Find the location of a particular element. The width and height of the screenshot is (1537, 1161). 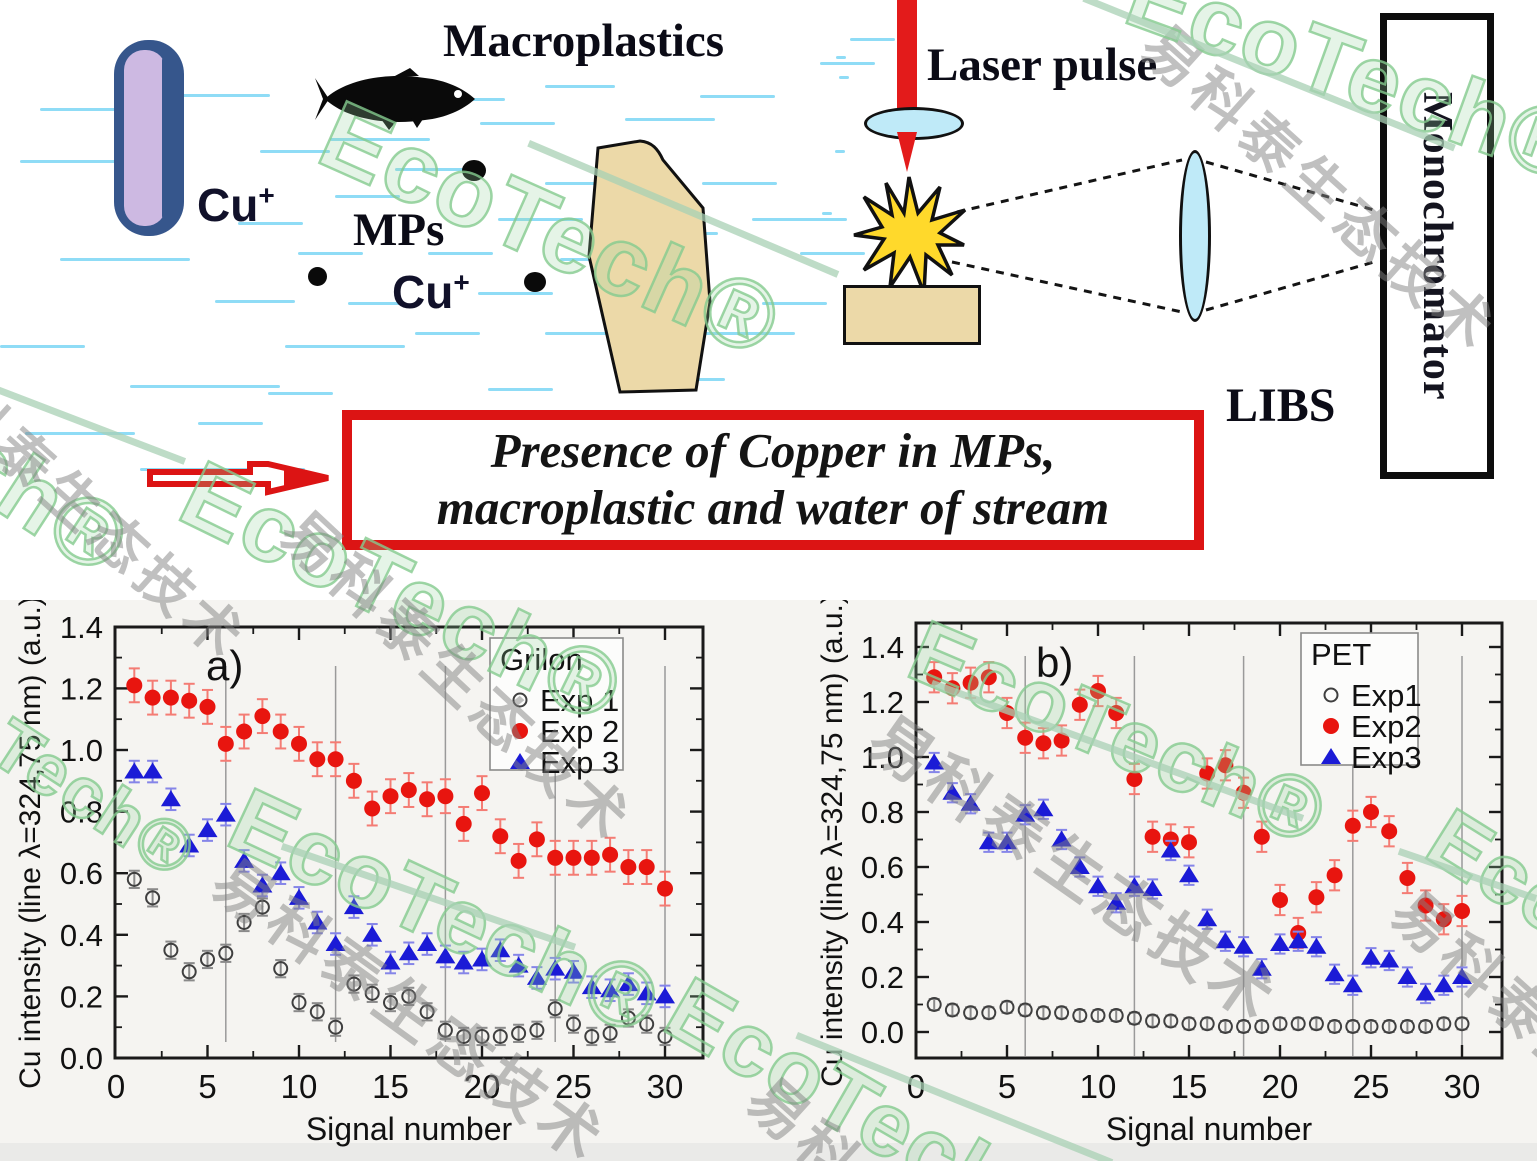

svg-text: Exp 2 is located at coordinates (579, 731).